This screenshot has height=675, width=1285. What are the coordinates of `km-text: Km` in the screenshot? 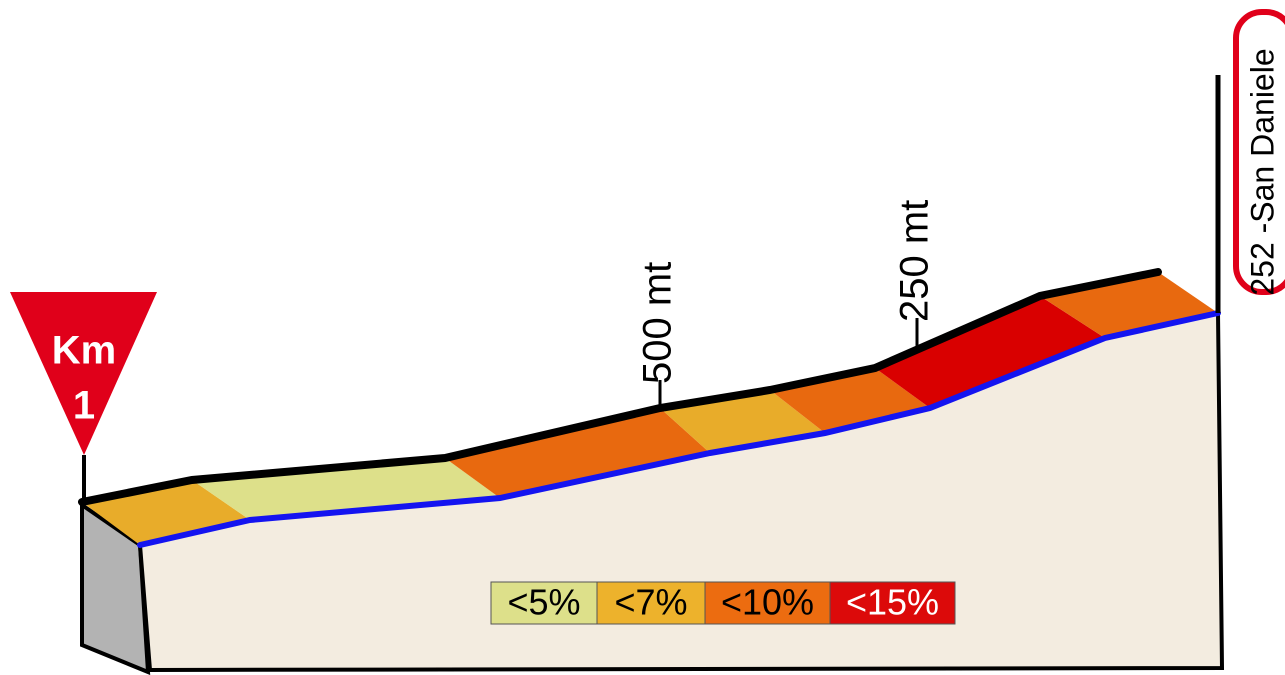 It's located at (84, 351).